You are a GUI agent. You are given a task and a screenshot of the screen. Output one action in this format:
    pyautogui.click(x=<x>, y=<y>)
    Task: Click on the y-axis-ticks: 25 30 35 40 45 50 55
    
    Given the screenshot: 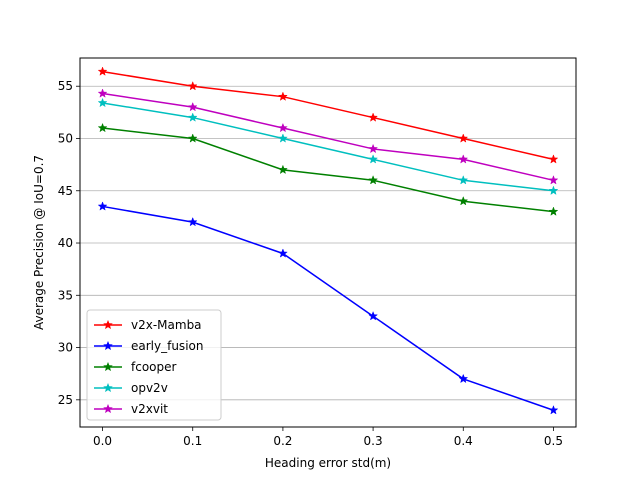 What is the action you would take?
    pyautogui.click(x=69, y=243)
    